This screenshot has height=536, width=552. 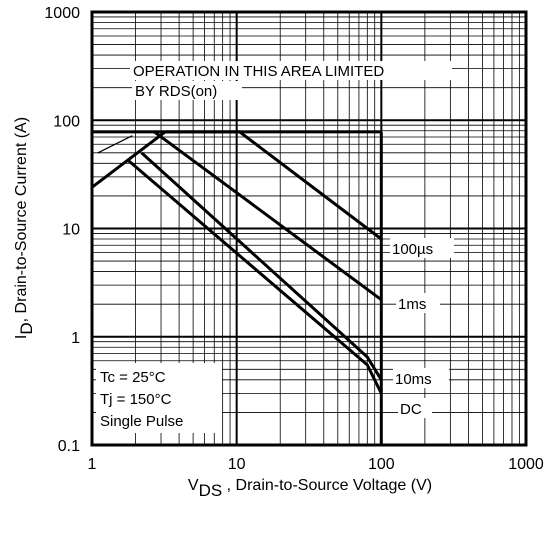 What do you see at coordinates (75, 338) in the screenshot?
I see `y-tick-label: 1` at bounding box center [75, 338].